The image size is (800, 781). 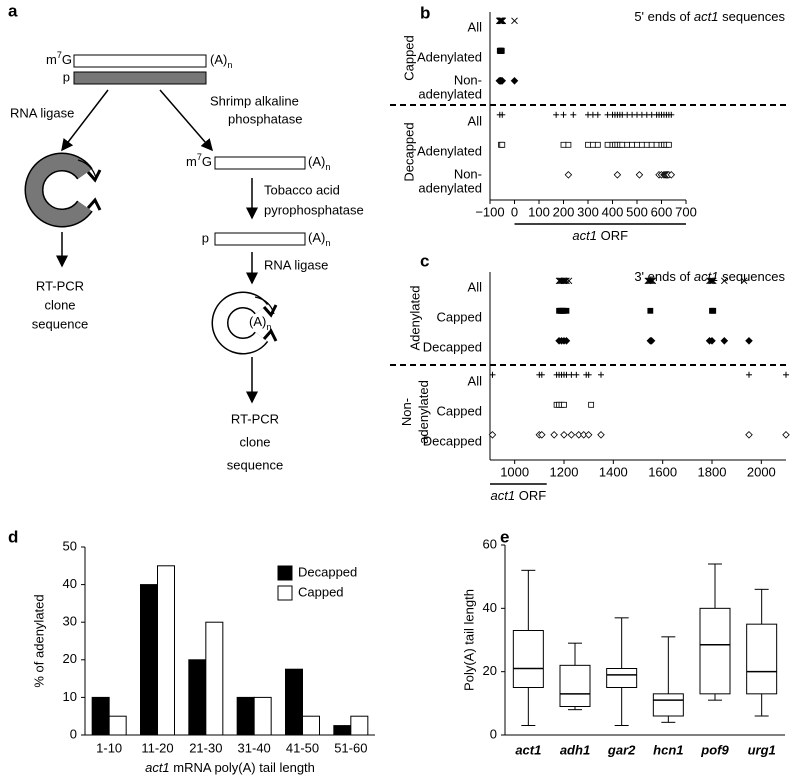 I want to click on rna-bar, so click(x=140, y=78).